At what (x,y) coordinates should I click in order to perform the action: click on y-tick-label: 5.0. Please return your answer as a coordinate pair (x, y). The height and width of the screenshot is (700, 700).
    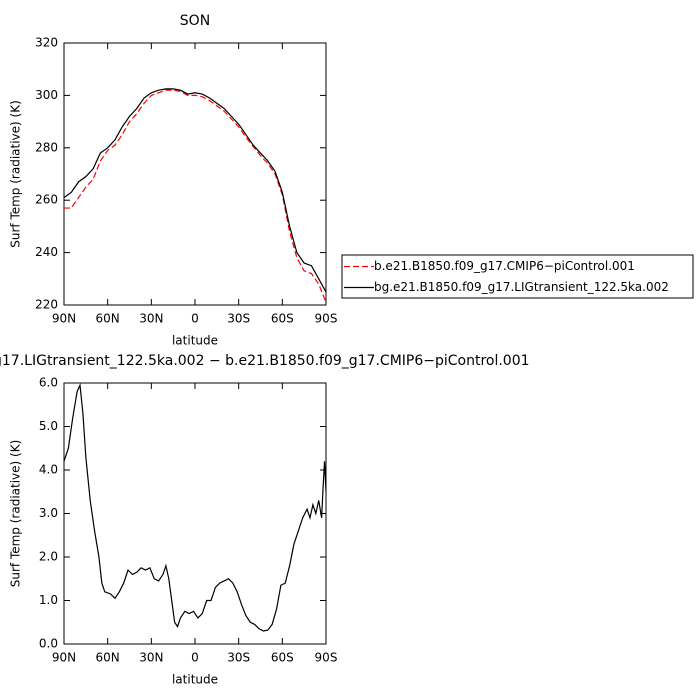
    Looking at the image, I should click on (48, 426).